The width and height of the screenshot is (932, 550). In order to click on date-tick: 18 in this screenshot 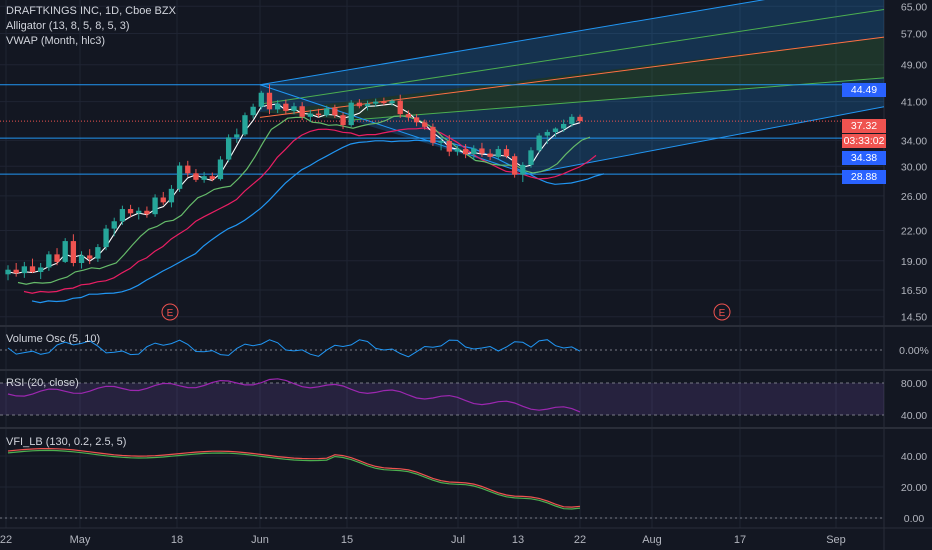, I will do `click(177, 540)`.